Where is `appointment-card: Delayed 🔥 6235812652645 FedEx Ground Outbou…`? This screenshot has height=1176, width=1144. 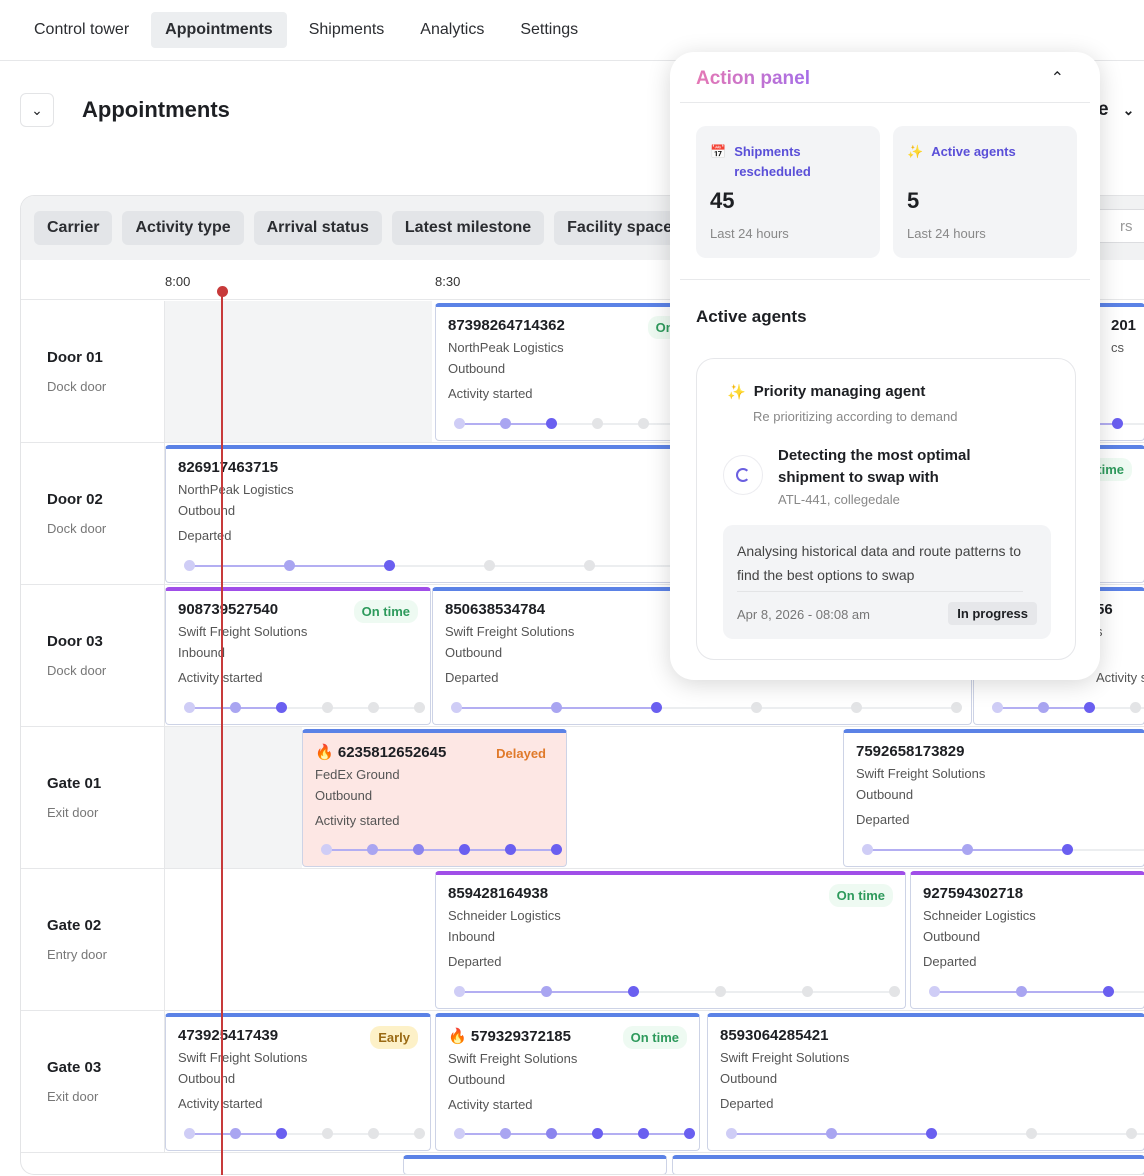 appointment-card: Delayed 🔥 6235812652645 FedEx Ground Outbou… is located at coordinates (434, 798).